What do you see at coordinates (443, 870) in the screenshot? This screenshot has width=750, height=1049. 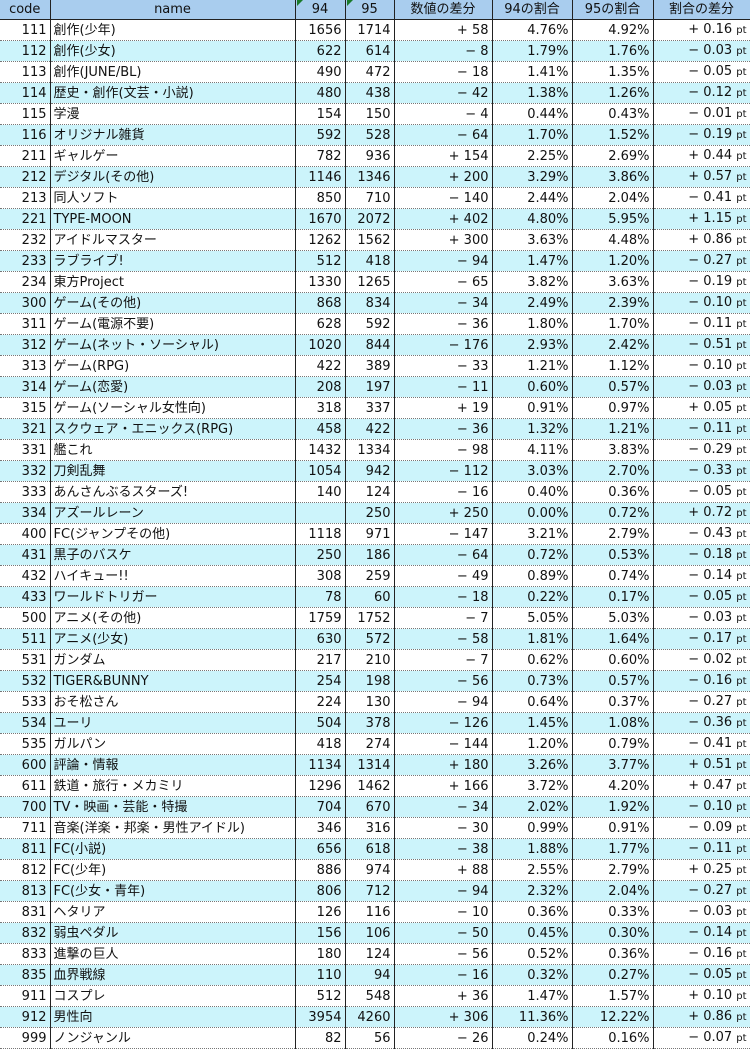 I see `diff-cell: + 88` at bounding box center [443, 870].